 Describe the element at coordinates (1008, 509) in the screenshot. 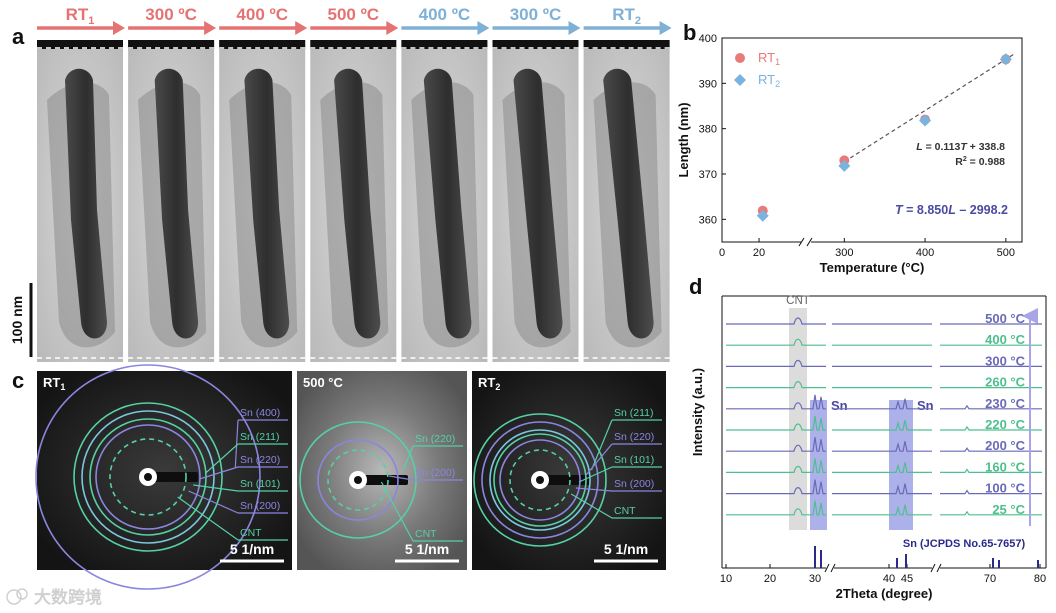

I see `temperature-label: 25 °C` at that location.